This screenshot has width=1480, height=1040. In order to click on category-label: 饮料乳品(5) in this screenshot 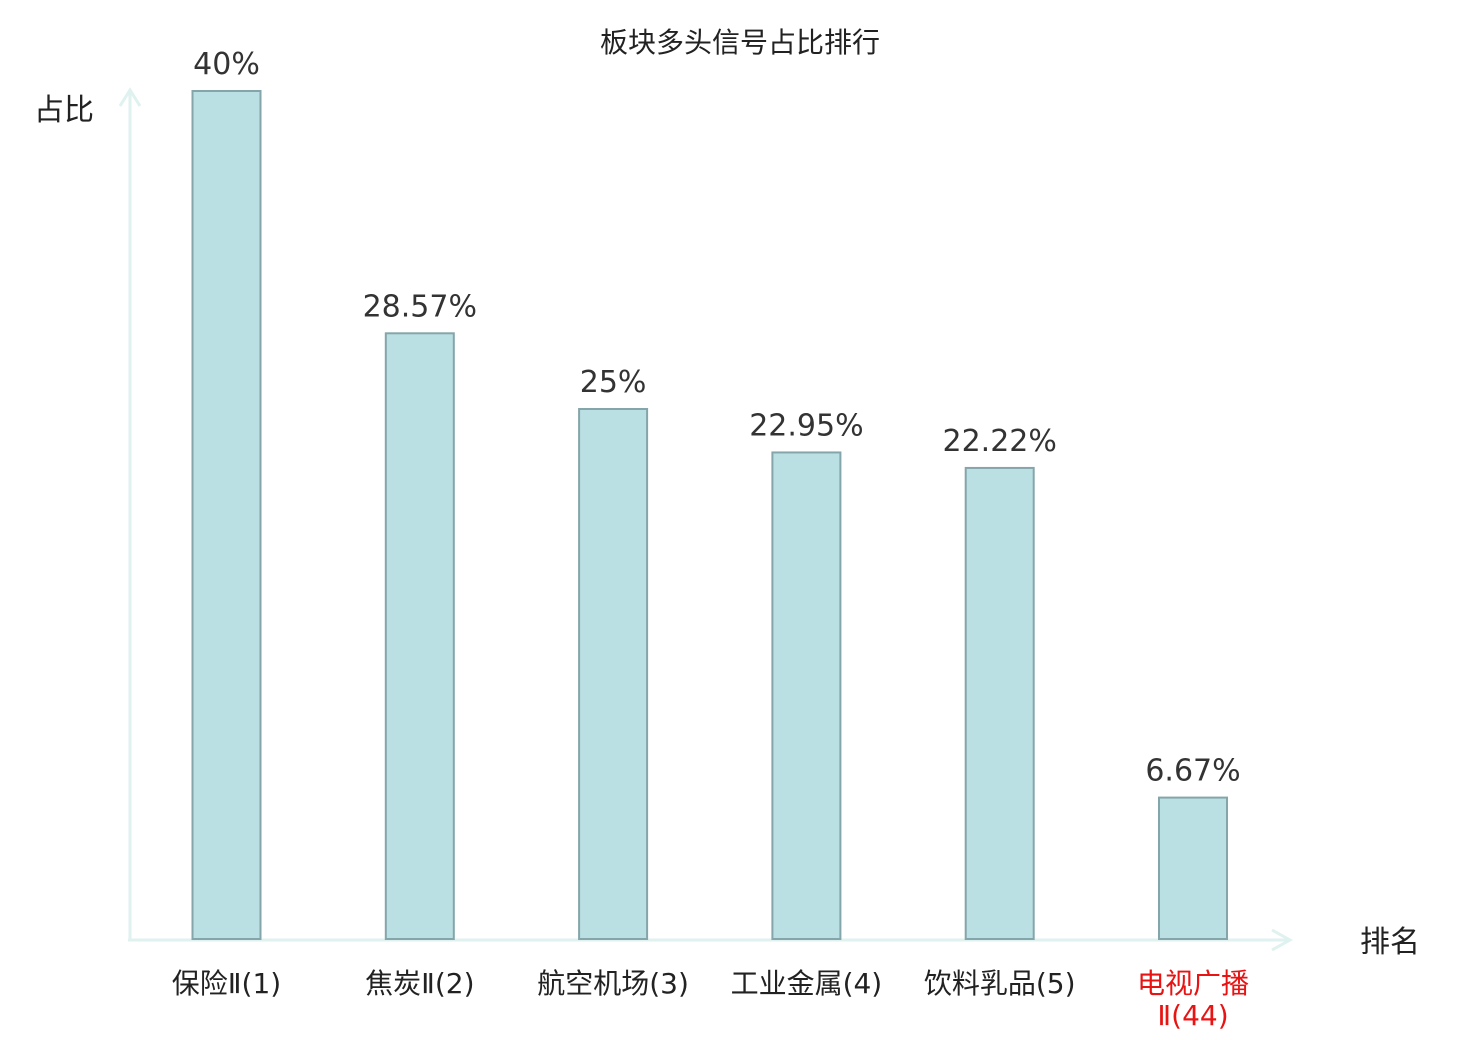, I will do `click(1000, 983)`.